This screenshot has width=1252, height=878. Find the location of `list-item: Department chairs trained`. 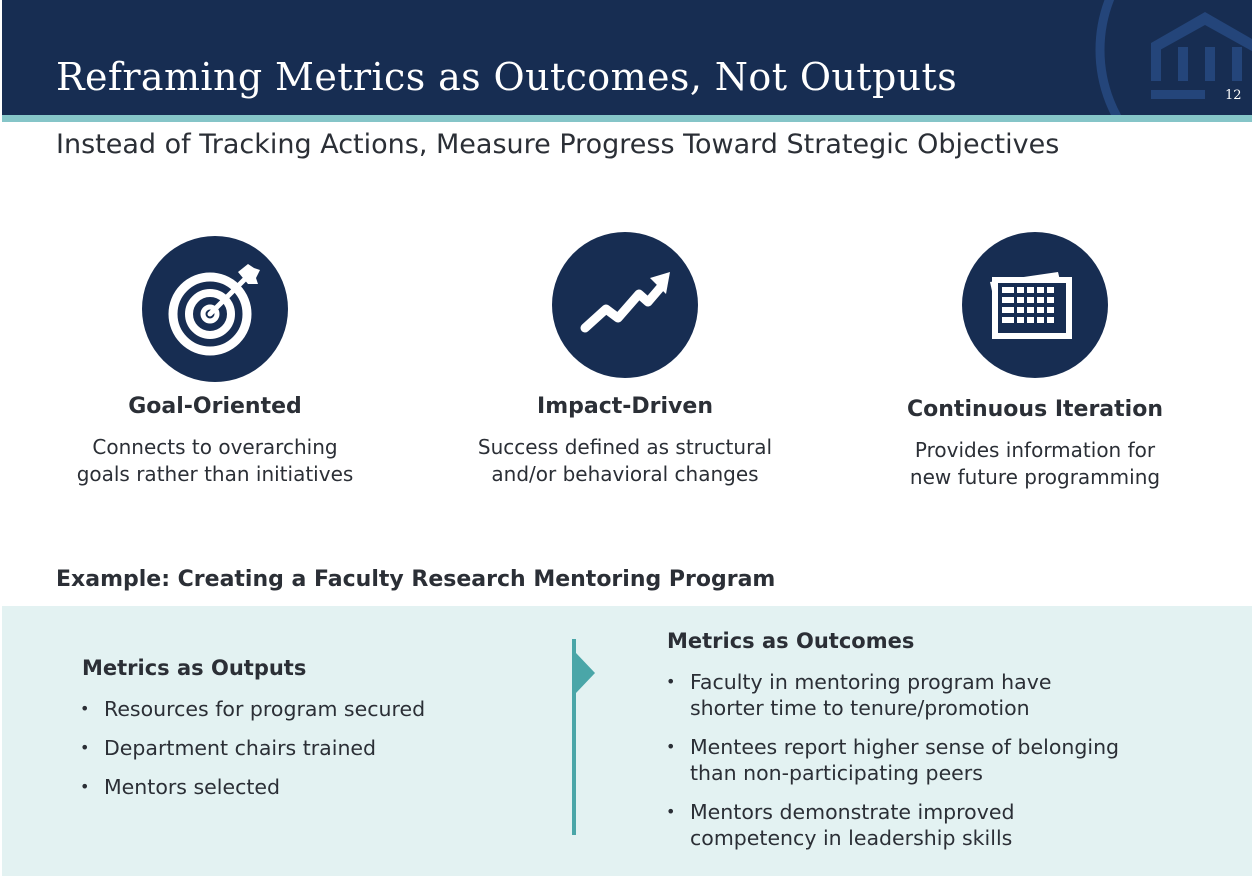

list-item: Department chairs trained is located at coordinates (252, 748).